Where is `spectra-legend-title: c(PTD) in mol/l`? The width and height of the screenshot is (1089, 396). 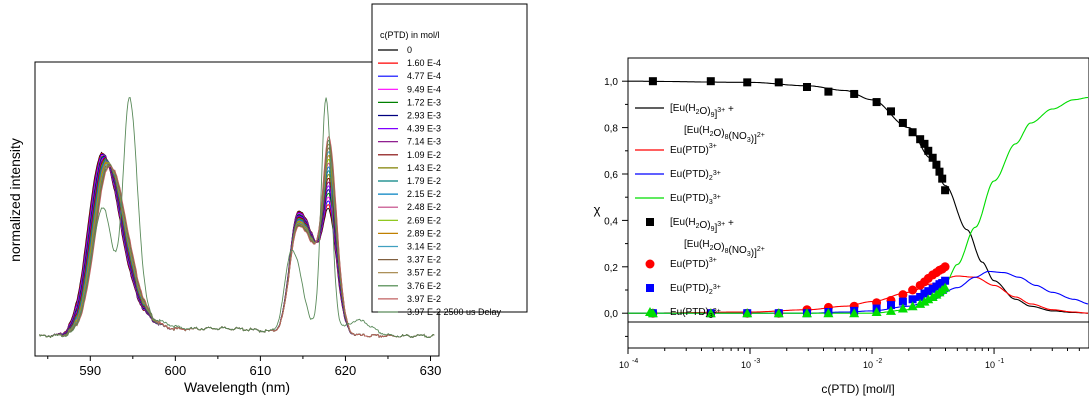
spectra-legend-title: c(PTD) in mol/l is located at coordinates (410, 35).